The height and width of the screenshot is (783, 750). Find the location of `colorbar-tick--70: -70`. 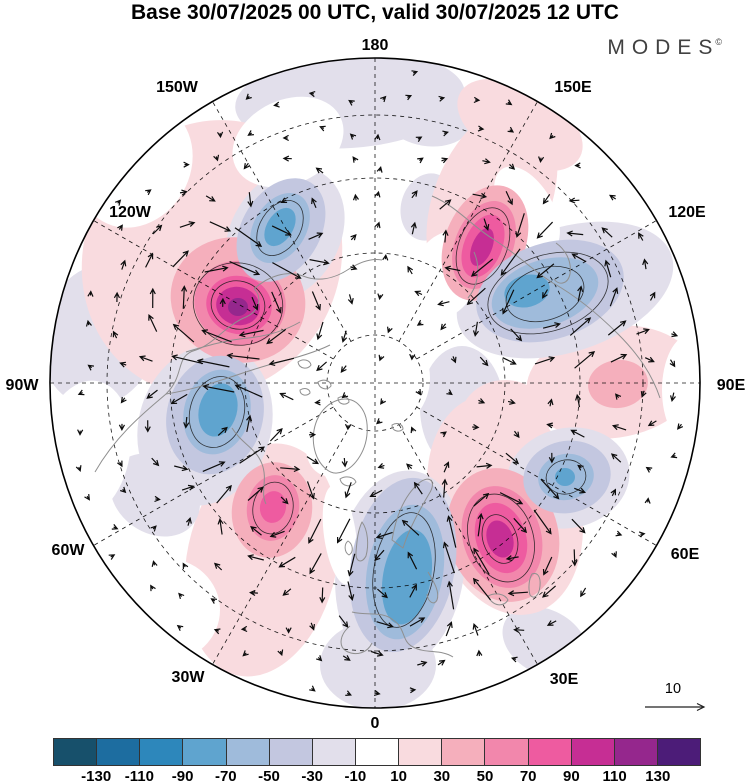

colorbar-tick--70: -70 is located at coordinates (225, 775).